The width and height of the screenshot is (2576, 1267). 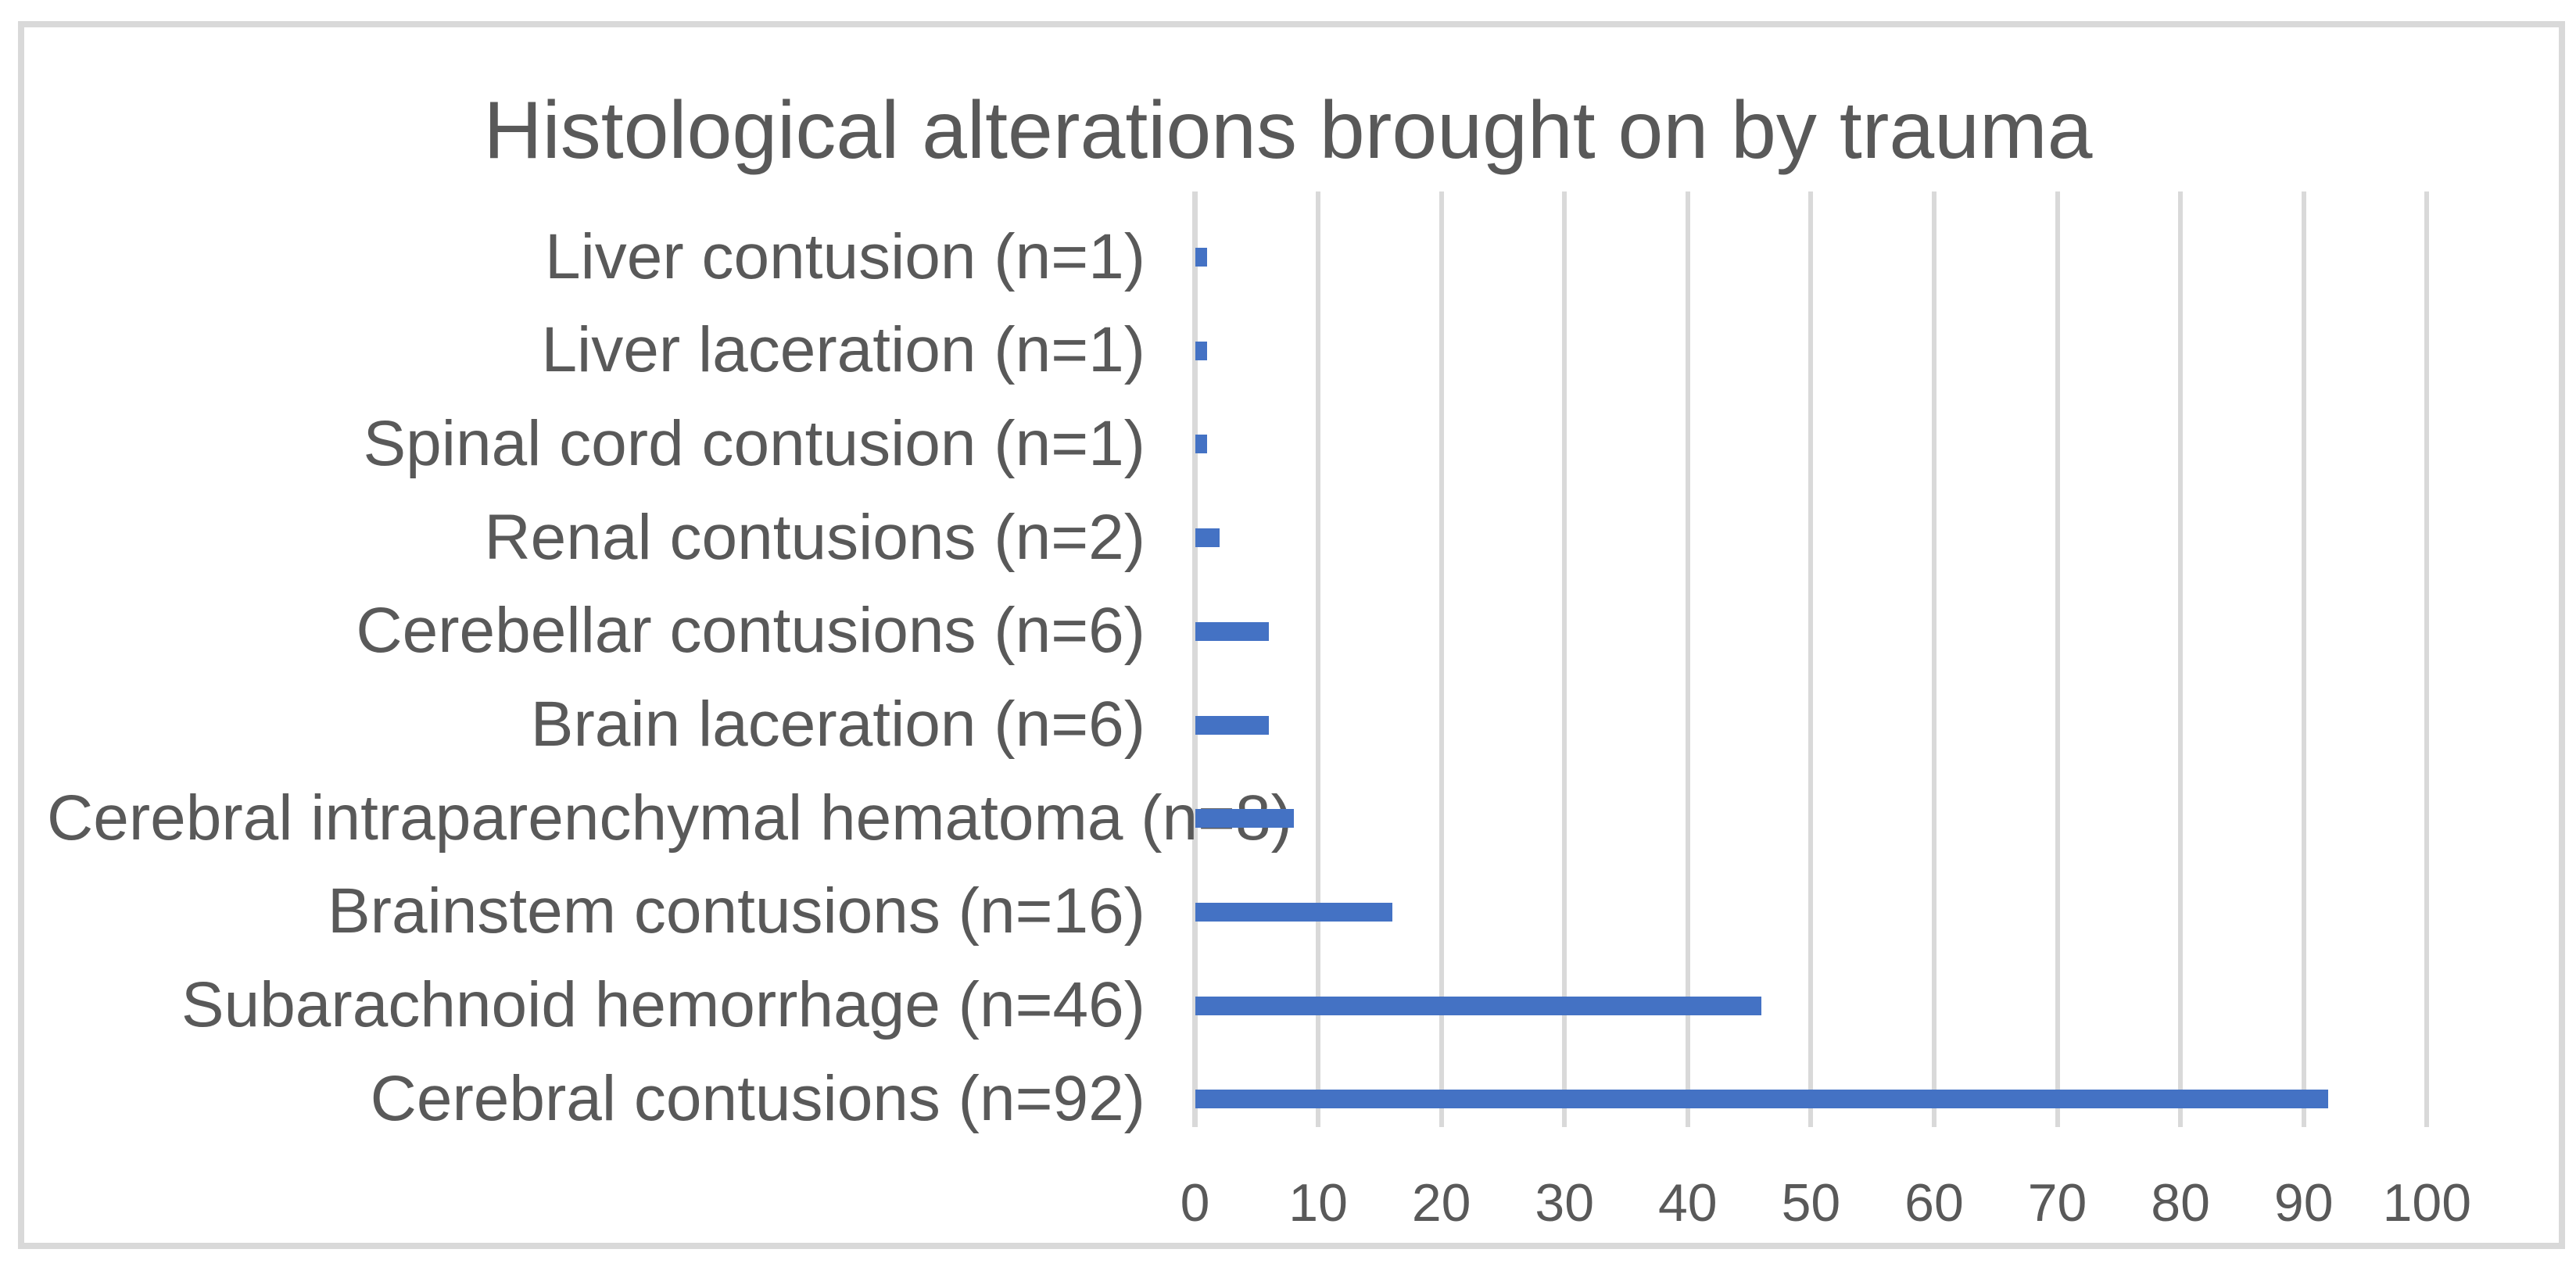 What do you see at coordinates (750, 631) in the screenshot?
I see `category-label: Cerebellar contusions (n=6)` at bounding box center [750, 631].